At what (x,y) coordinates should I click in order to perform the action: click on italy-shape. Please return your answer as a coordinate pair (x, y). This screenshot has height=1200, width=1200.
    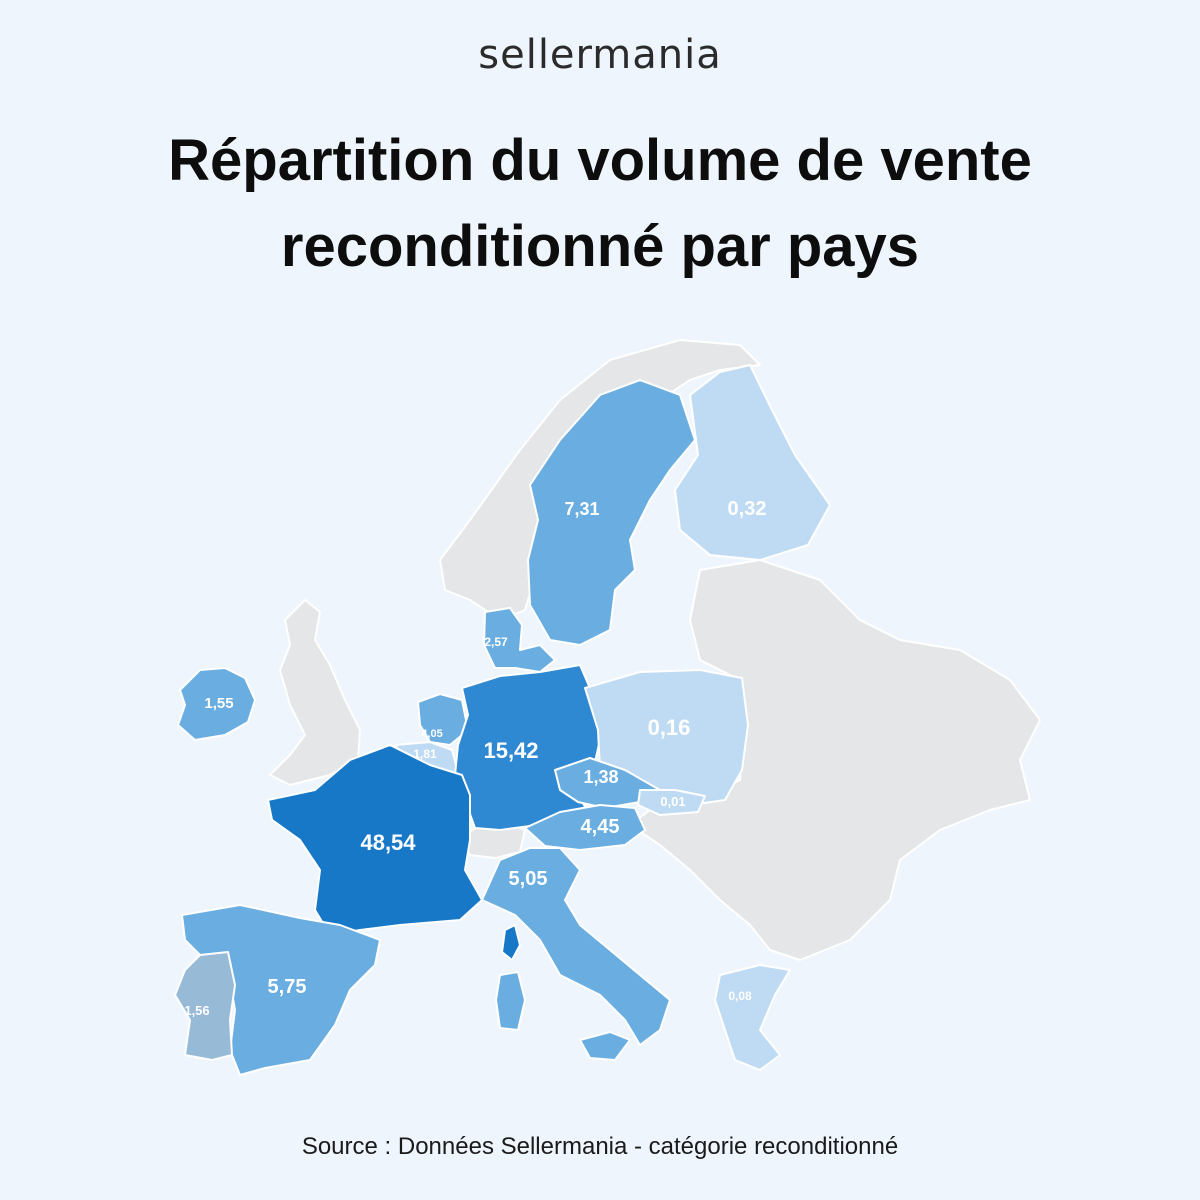
    Looking at the image, I should click on (576, 946).